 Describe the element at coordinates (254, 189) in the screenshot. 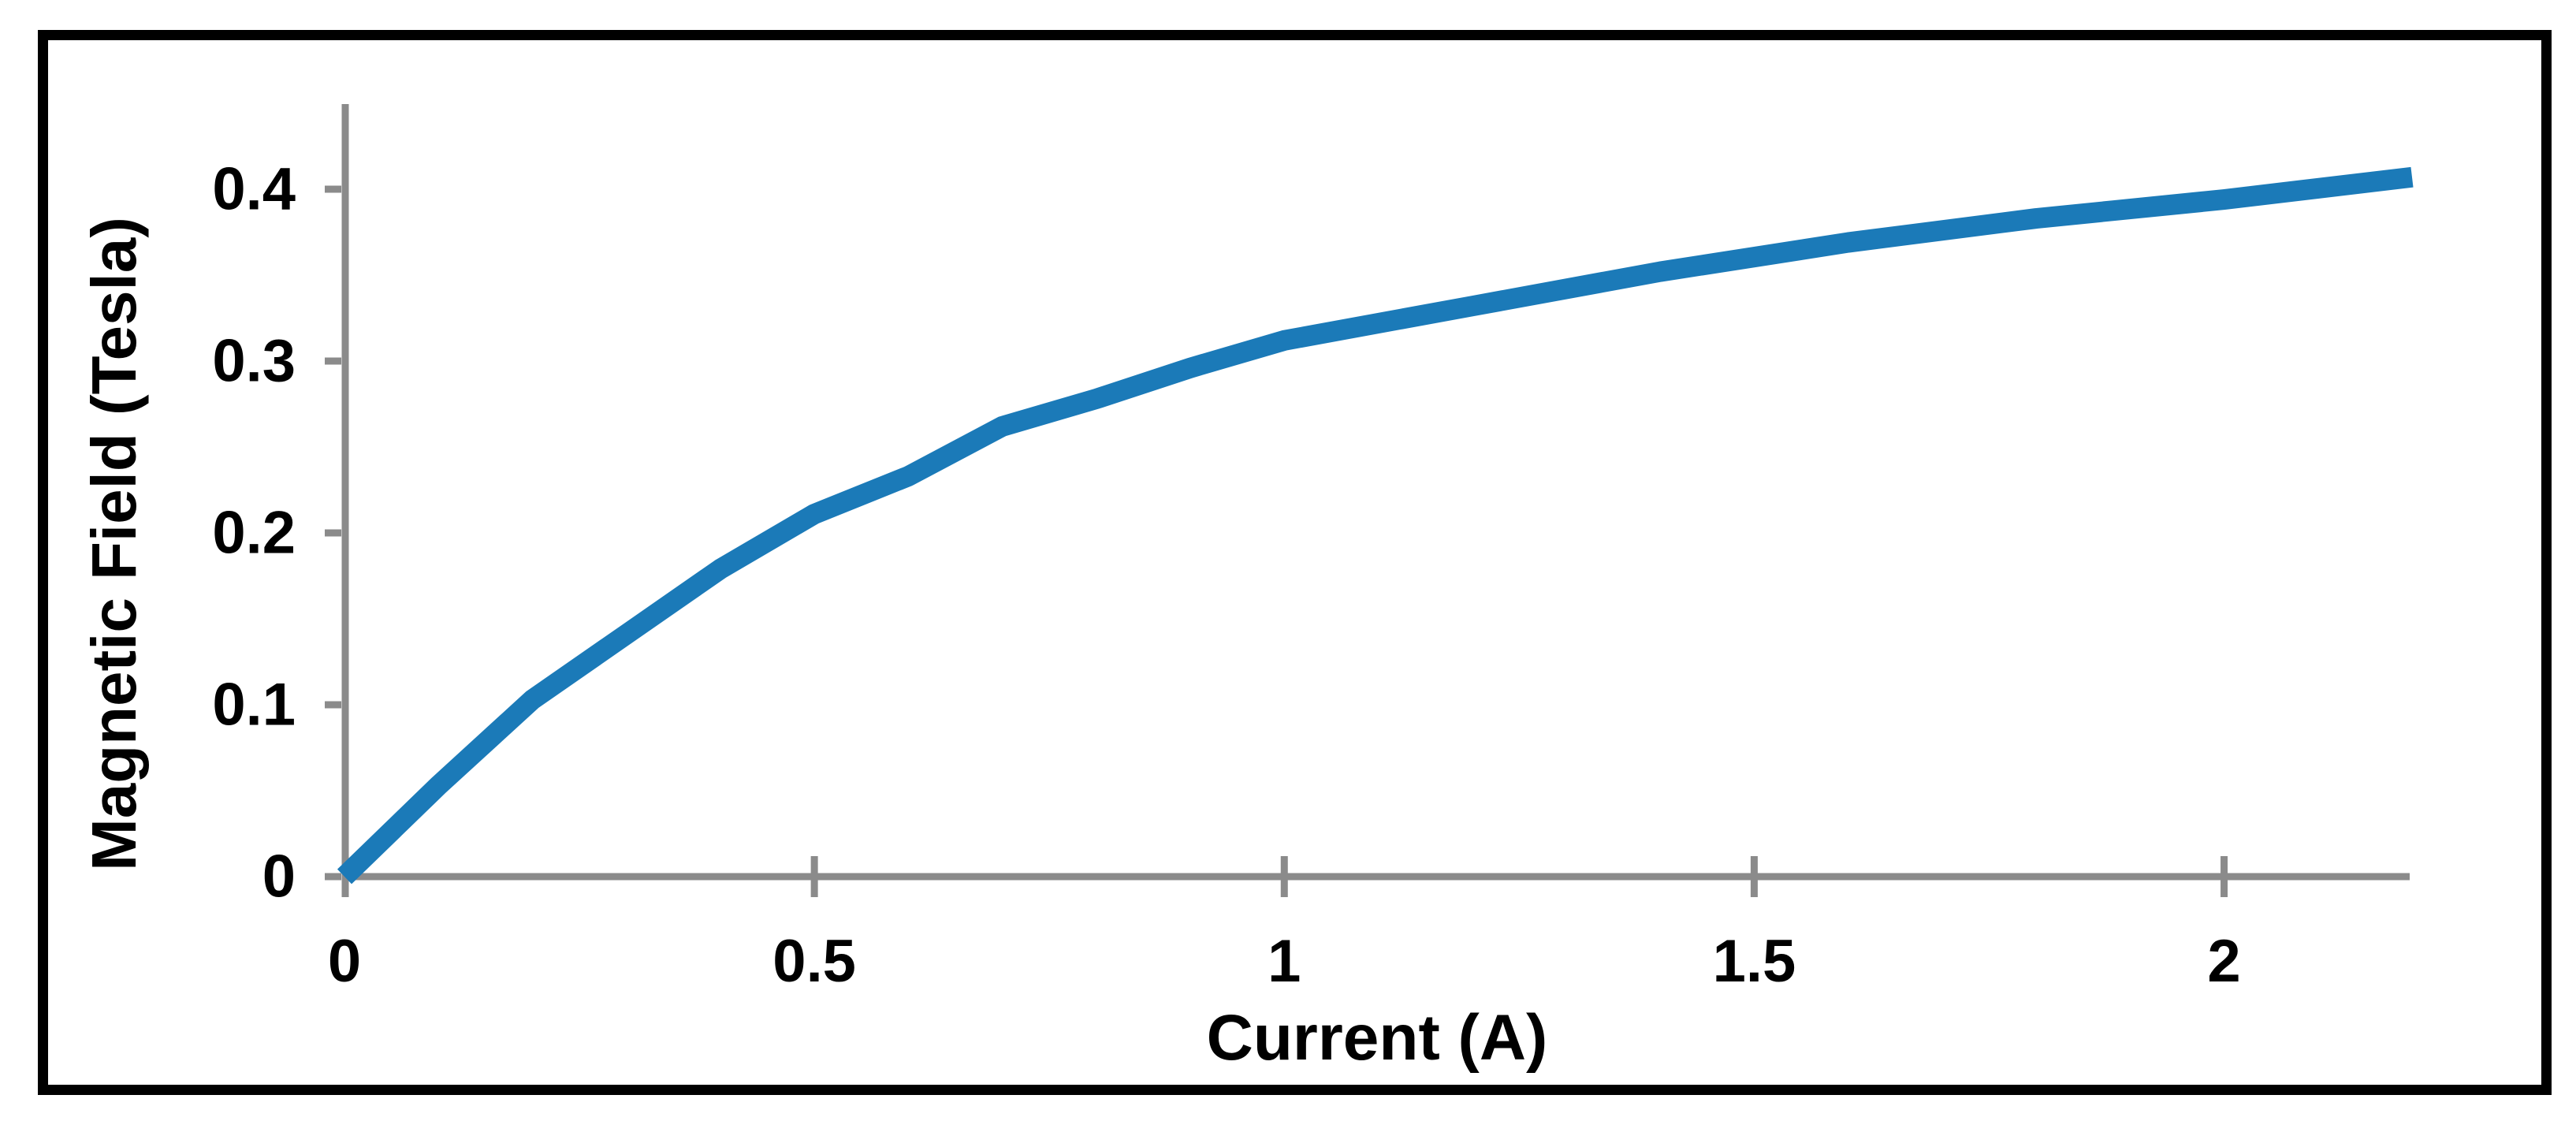

I see `y-tick-label: 0.4` at that location.